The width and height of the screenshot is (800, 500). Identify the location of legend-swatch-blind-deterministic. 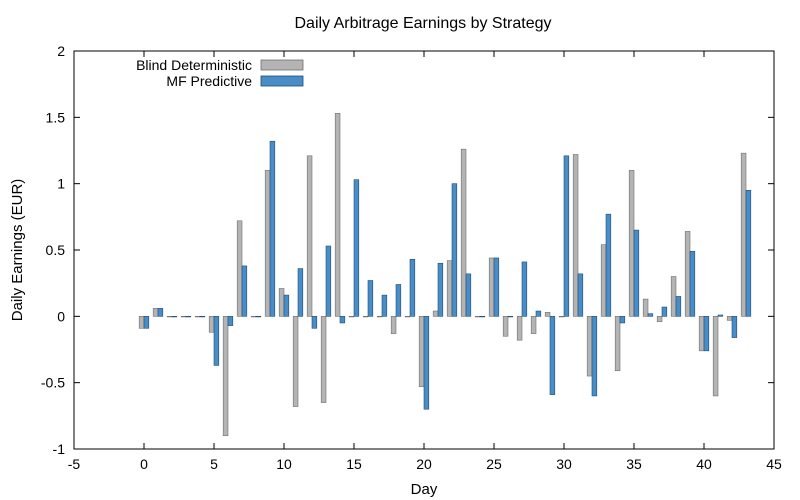
(282, 65).